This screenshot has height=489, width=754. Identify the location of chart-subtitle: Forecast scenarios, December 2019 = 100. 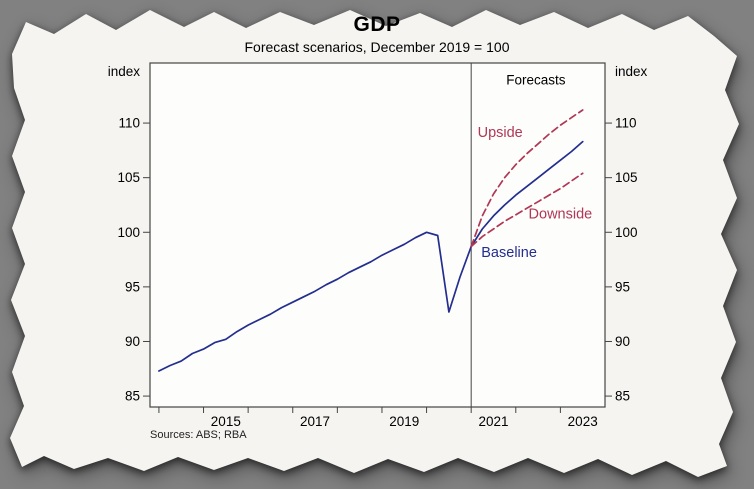
(377, 47).